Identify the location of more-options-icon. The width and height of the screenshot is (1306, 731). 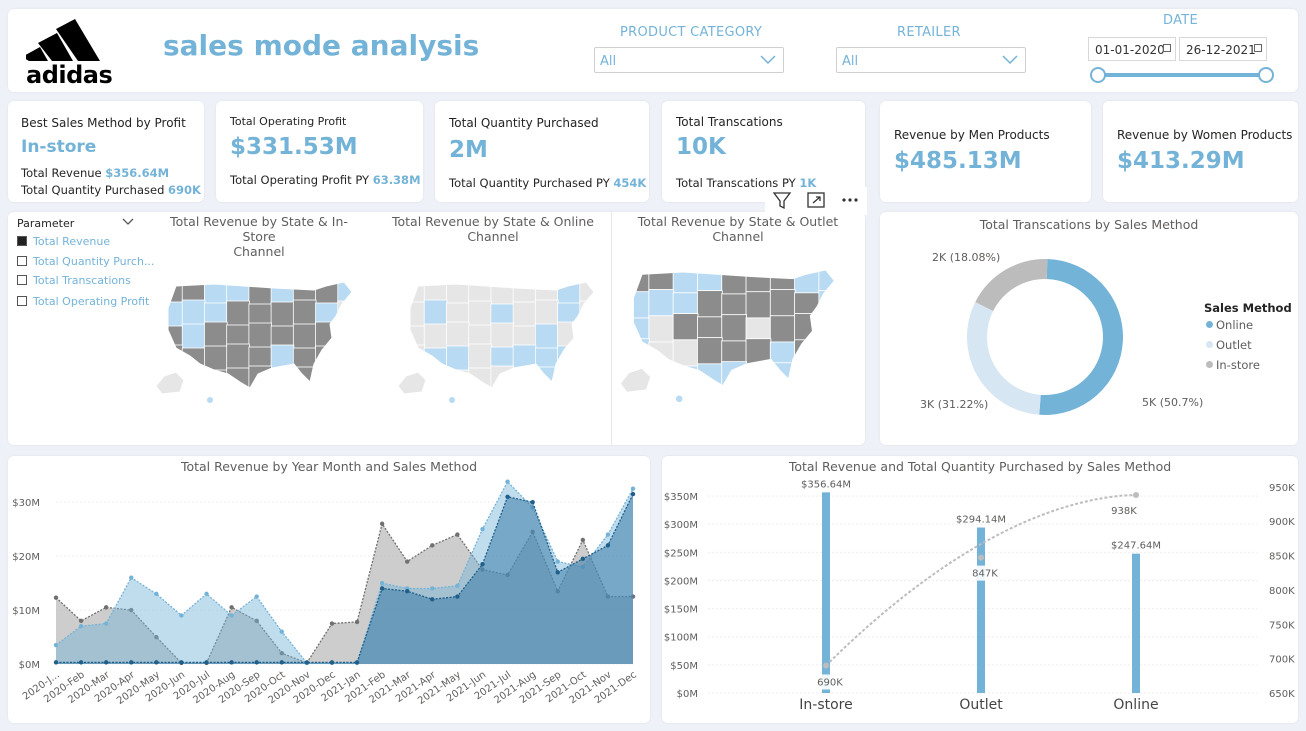
(850, 200).